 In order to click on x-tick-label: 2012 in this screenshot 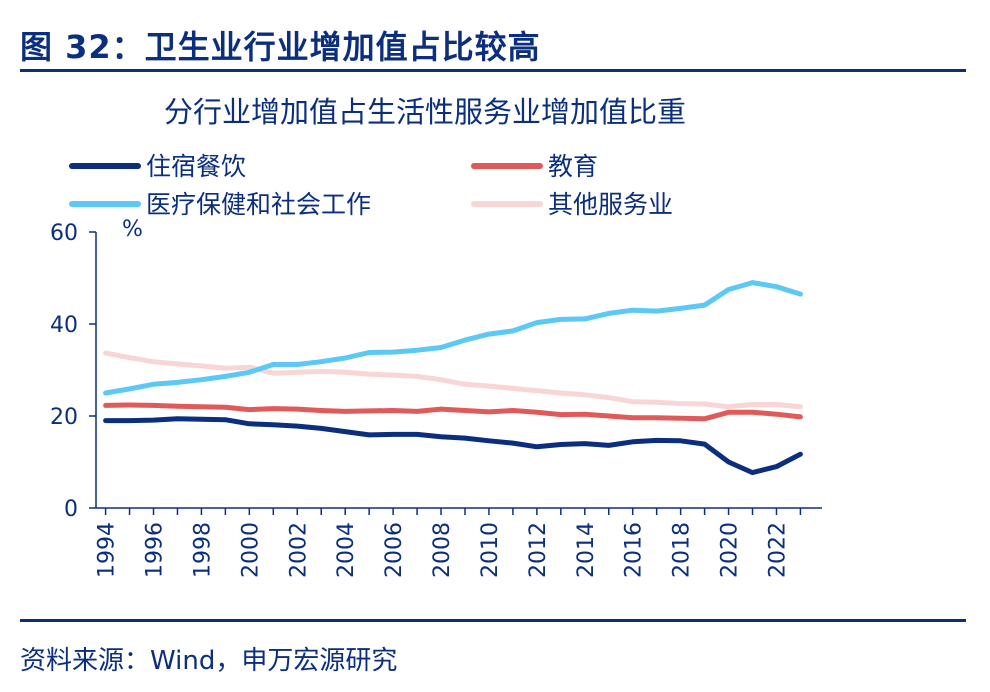, I will do `click(538, 550)`.